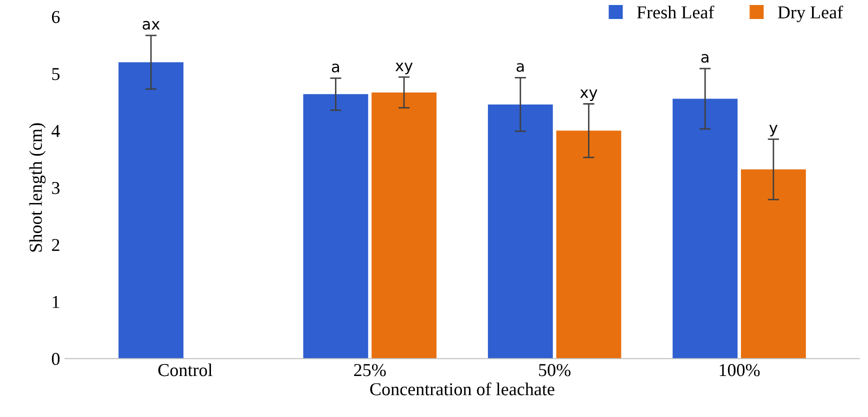 This screenshot has width=868, height=417. What do you see at coordinates (675, 12) in the screenshot?
I see `legend-label: Fresh Leaf` at bounding box center [675, 12].